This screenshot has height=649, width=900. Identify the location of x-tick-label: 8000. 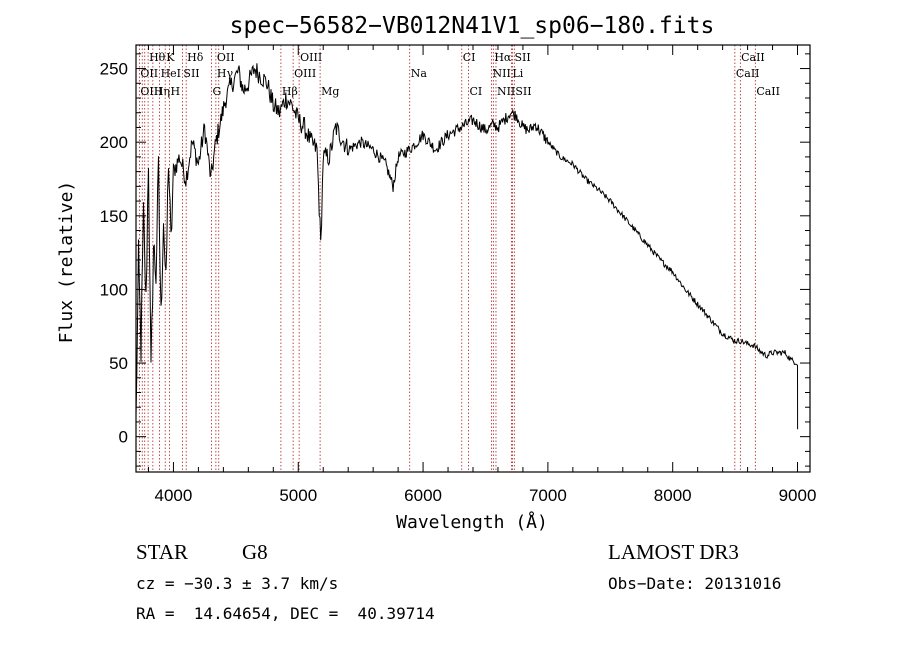
(673, 495).